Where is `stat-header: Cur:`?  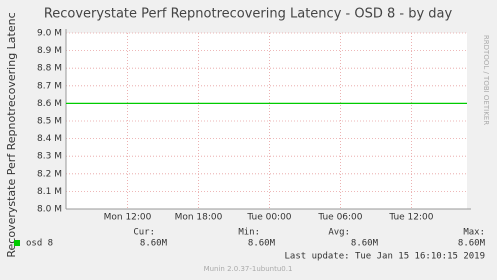 stat-header: Cur: is located at coordinates (144, 233).